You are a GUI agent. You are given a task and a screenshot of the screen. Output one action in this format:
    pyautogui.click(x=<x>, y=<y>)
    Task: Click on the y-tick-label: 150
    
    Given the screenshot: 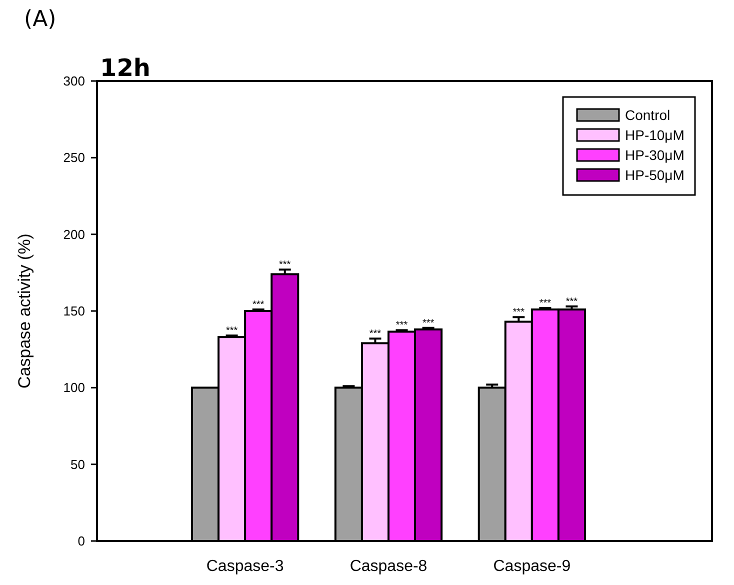 What is the action you would take?
    pyautogui.click(x=74, y=311)
    